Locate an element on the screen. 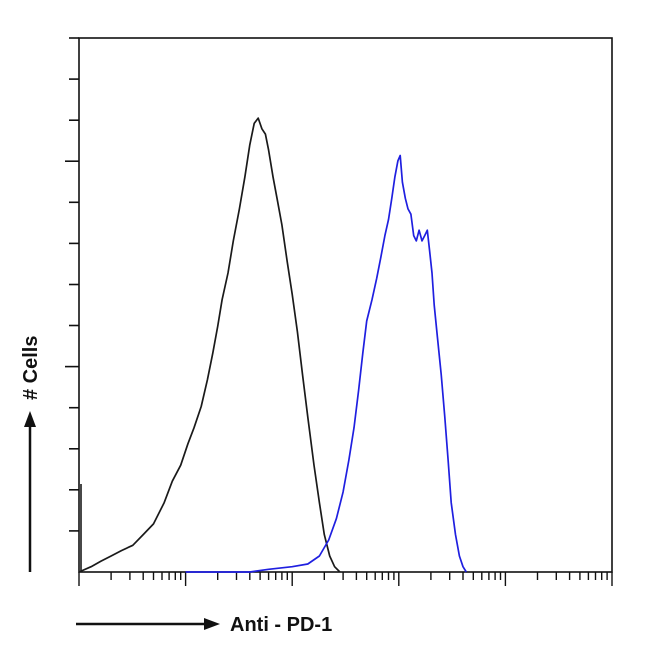  y-axis-ticks is located at coordinates (72, 284).